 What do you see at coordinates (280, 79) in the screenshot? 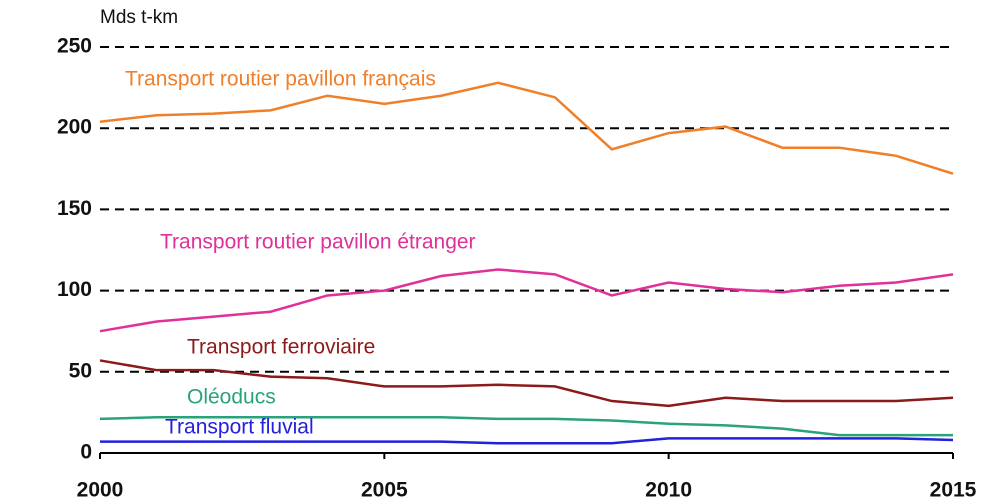
I see `series-label: Transport routier pavillon français` at bounding box center [280, 79].